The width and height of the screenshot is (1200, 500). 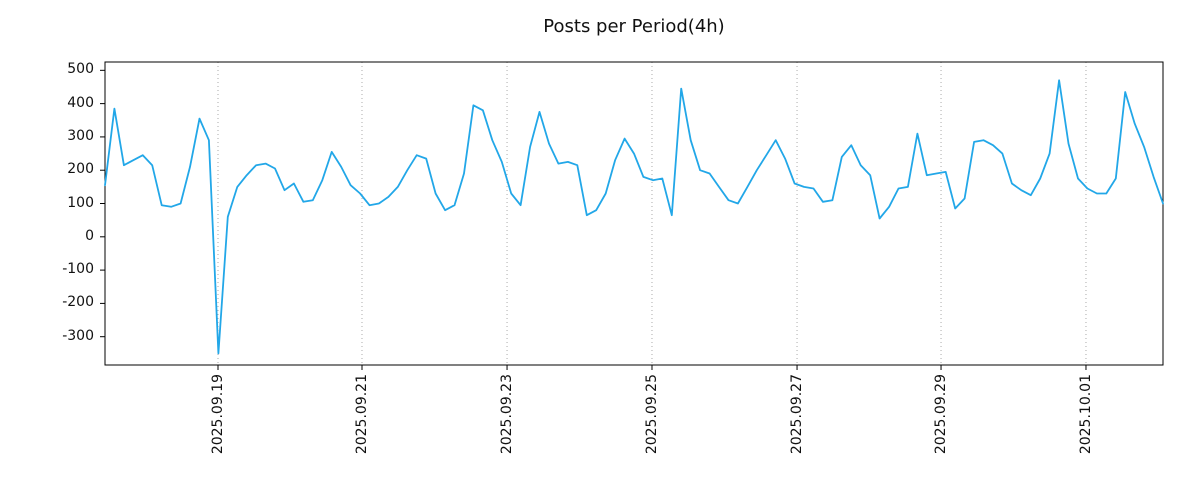 What do you see at coordinates (507, 414) in the screenshot?
I see `x-tick-label: 2025.09.23` at bounding box center [507, 414].